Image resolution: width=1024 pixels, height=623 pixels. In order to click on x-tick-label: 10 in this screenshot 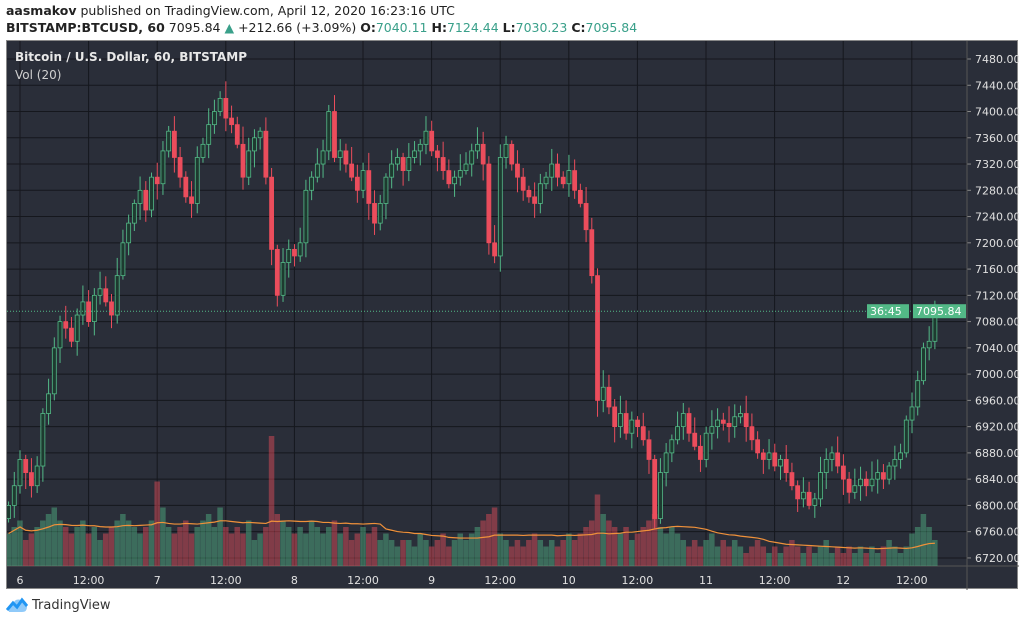, I will do `click(569, 580)`.